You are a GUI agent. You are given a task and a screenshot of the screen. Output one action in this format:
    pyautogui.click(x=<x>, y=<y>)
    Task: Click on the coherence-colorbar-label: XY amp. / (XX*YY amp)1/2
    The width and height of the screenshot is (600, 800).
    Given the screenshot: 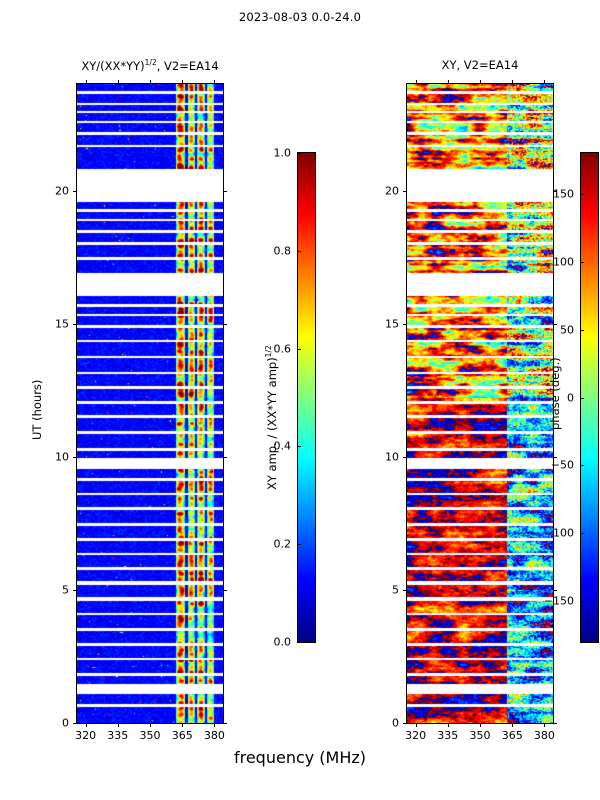 What is the action you would take?
    pyautogui.click(x=271, y=417)
    